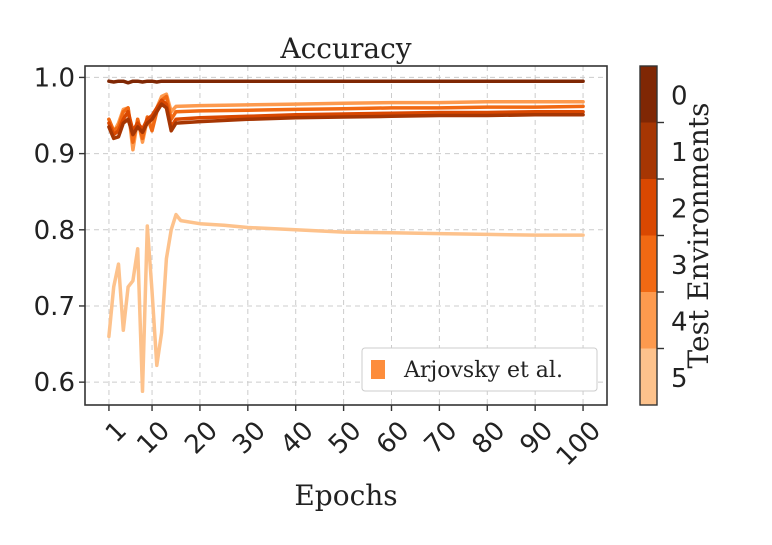 This screenshot has width=772, height=545. What do you see at coordinates (378, 369) in the screenshot?
I see `legend-swatch` at bounding box center [378, 369].